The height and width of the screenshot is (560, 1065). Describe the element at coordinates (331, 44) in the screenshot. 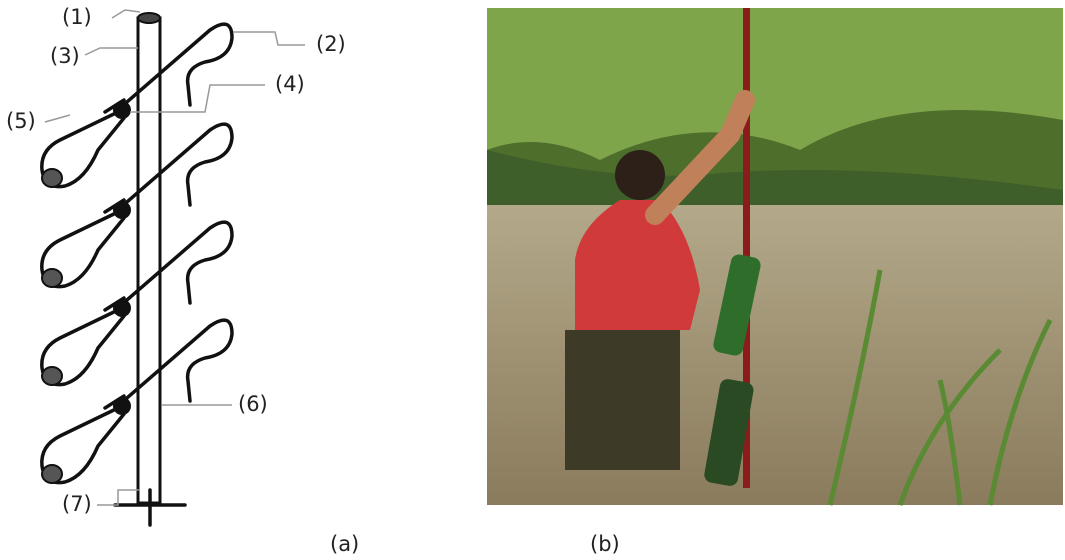

I see `label: (2)` at that location.